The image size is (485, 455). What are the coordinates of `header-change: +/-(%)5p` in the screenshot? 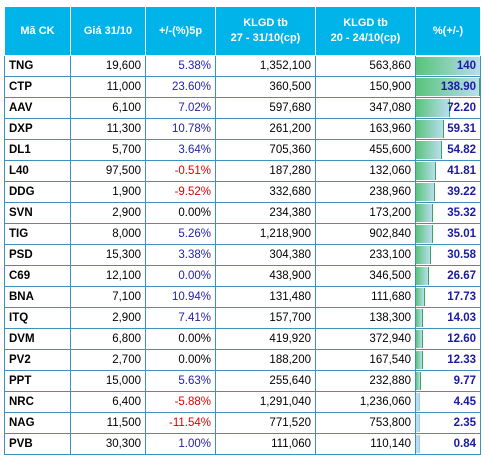 It's located at (180, 31).